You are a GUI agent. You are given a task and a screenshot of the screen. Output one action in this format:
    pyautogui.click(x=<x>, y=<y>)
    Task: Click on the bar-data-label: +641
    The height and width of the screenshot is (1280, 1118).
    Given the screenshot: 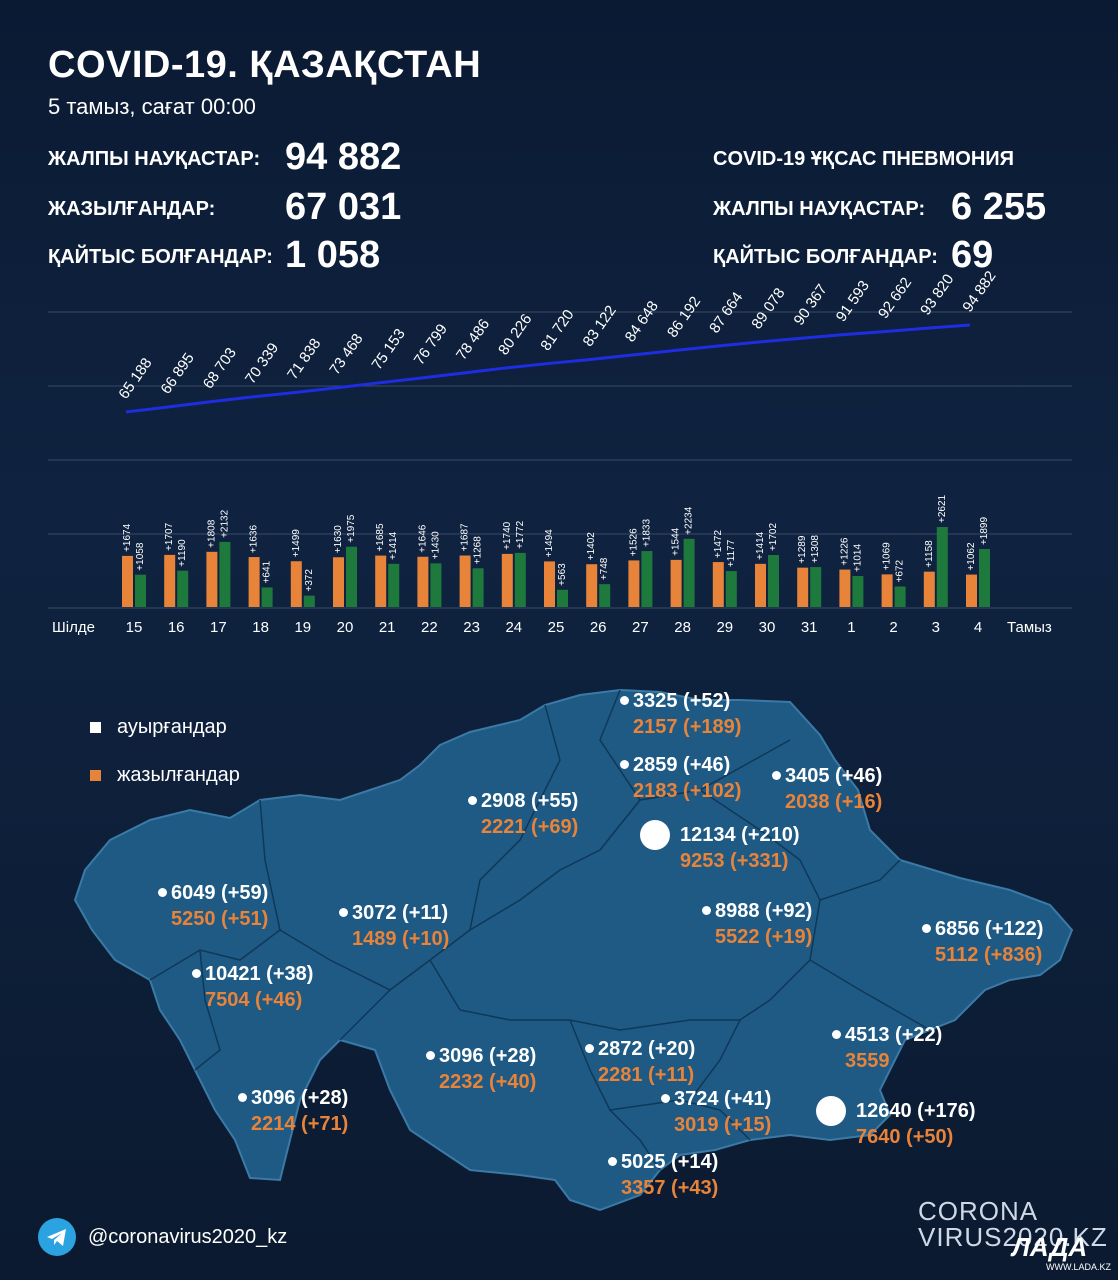 What is the action you would take?
    pyautogui.click(x=267, y=571)
    